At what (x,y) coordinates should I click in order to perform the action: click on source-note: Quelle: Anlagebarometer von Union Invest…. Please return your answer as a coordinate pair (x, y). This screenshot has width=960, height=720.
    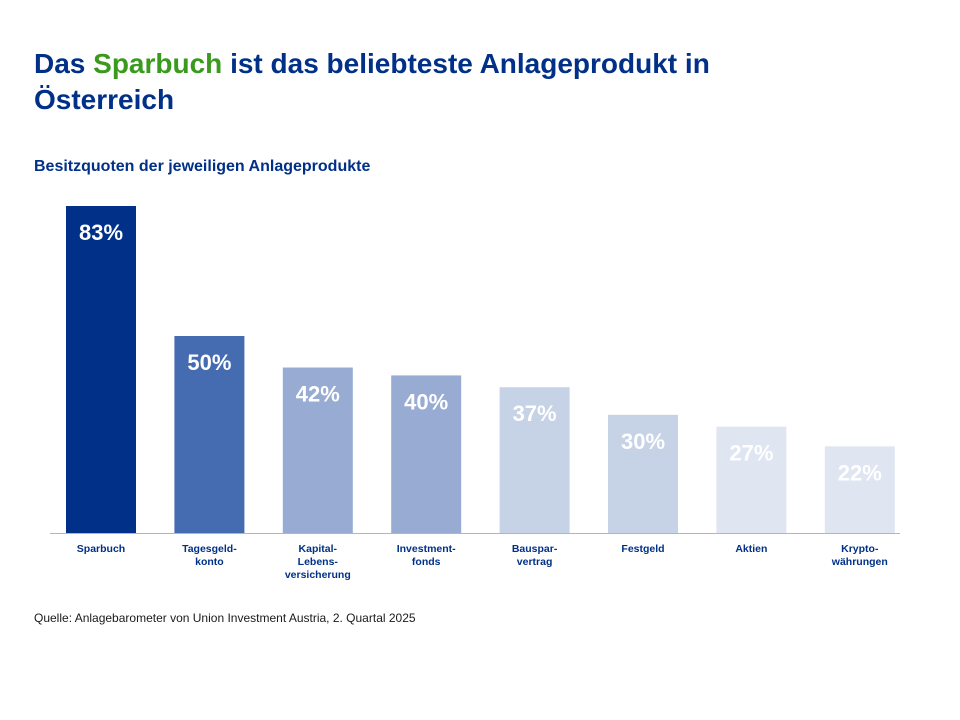
    Looking at the image, I should click on (225, 618).